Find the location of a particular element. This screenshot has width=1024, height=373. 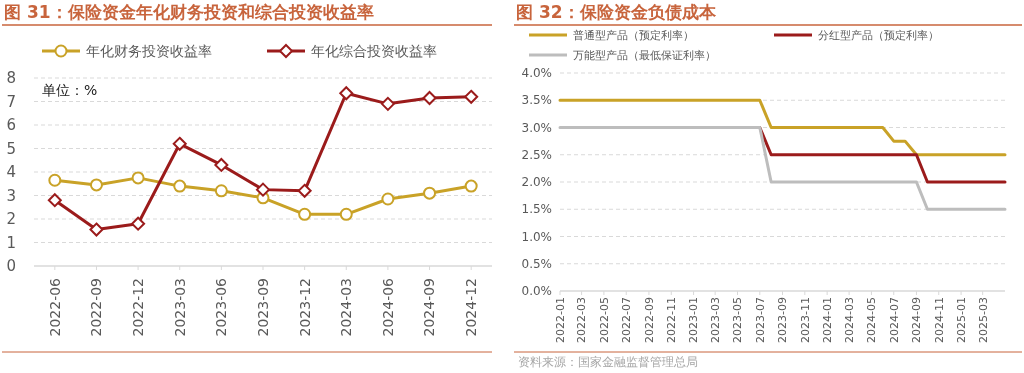

legend-label: 普通型产品（预定利率） is located at coordinates (633, 35).